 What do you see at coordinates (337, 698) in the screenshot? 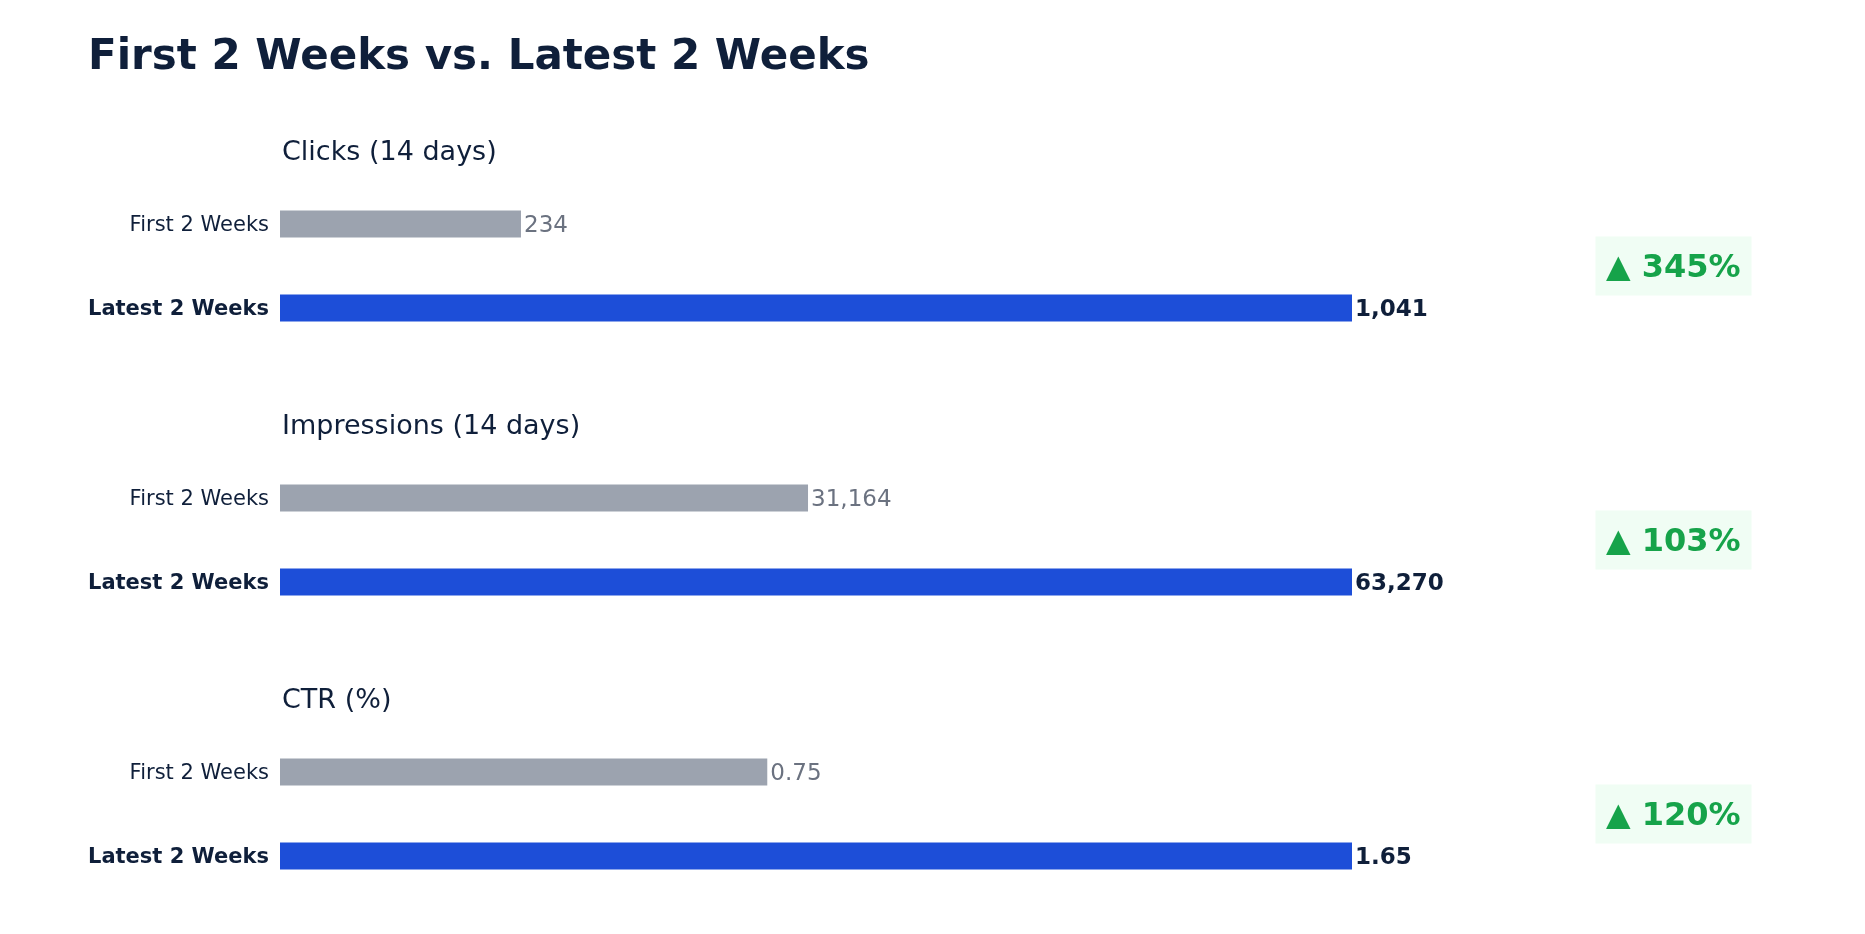
I see `chart-title: CTR (%)` at bounding box center [337, 698].